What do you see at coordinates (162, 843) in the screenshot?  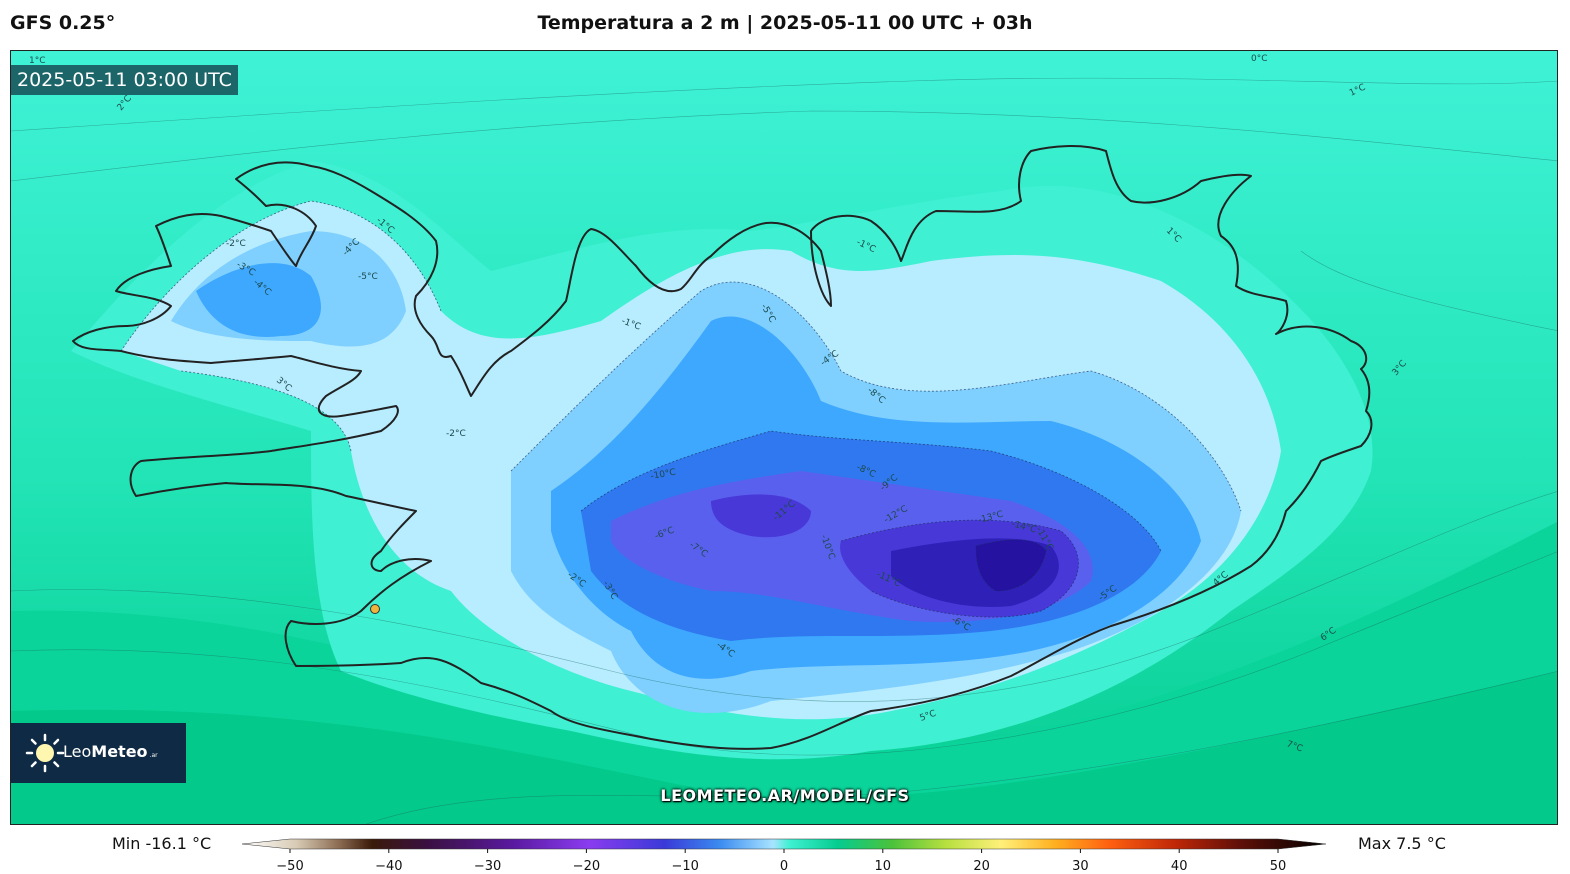 I see `min-temperature: Min -16.1 °C` at bounding box center [162, 843].